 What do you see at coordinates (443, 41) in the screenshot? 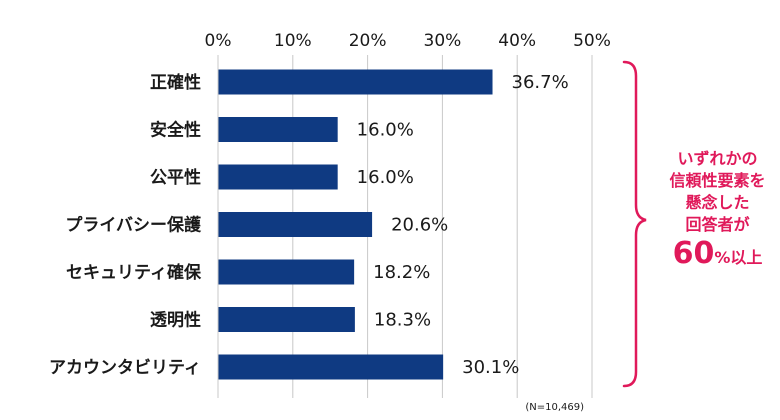
I see `x-tick-label: 30%` at bounding box center [443, 41].